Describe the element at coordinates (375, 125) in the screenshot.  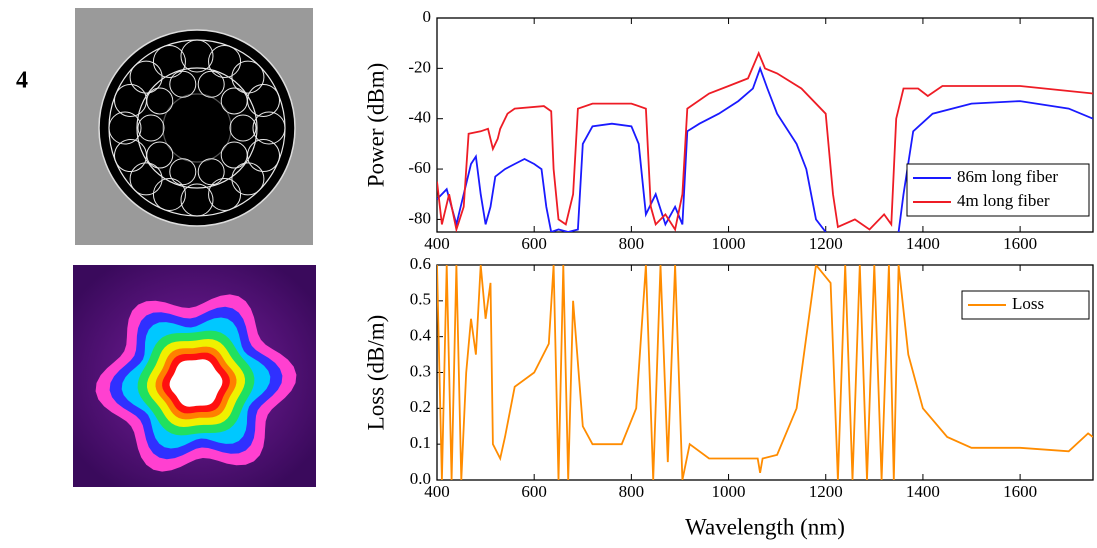
I see `y-axis-label: Power (dBm)` at that location.